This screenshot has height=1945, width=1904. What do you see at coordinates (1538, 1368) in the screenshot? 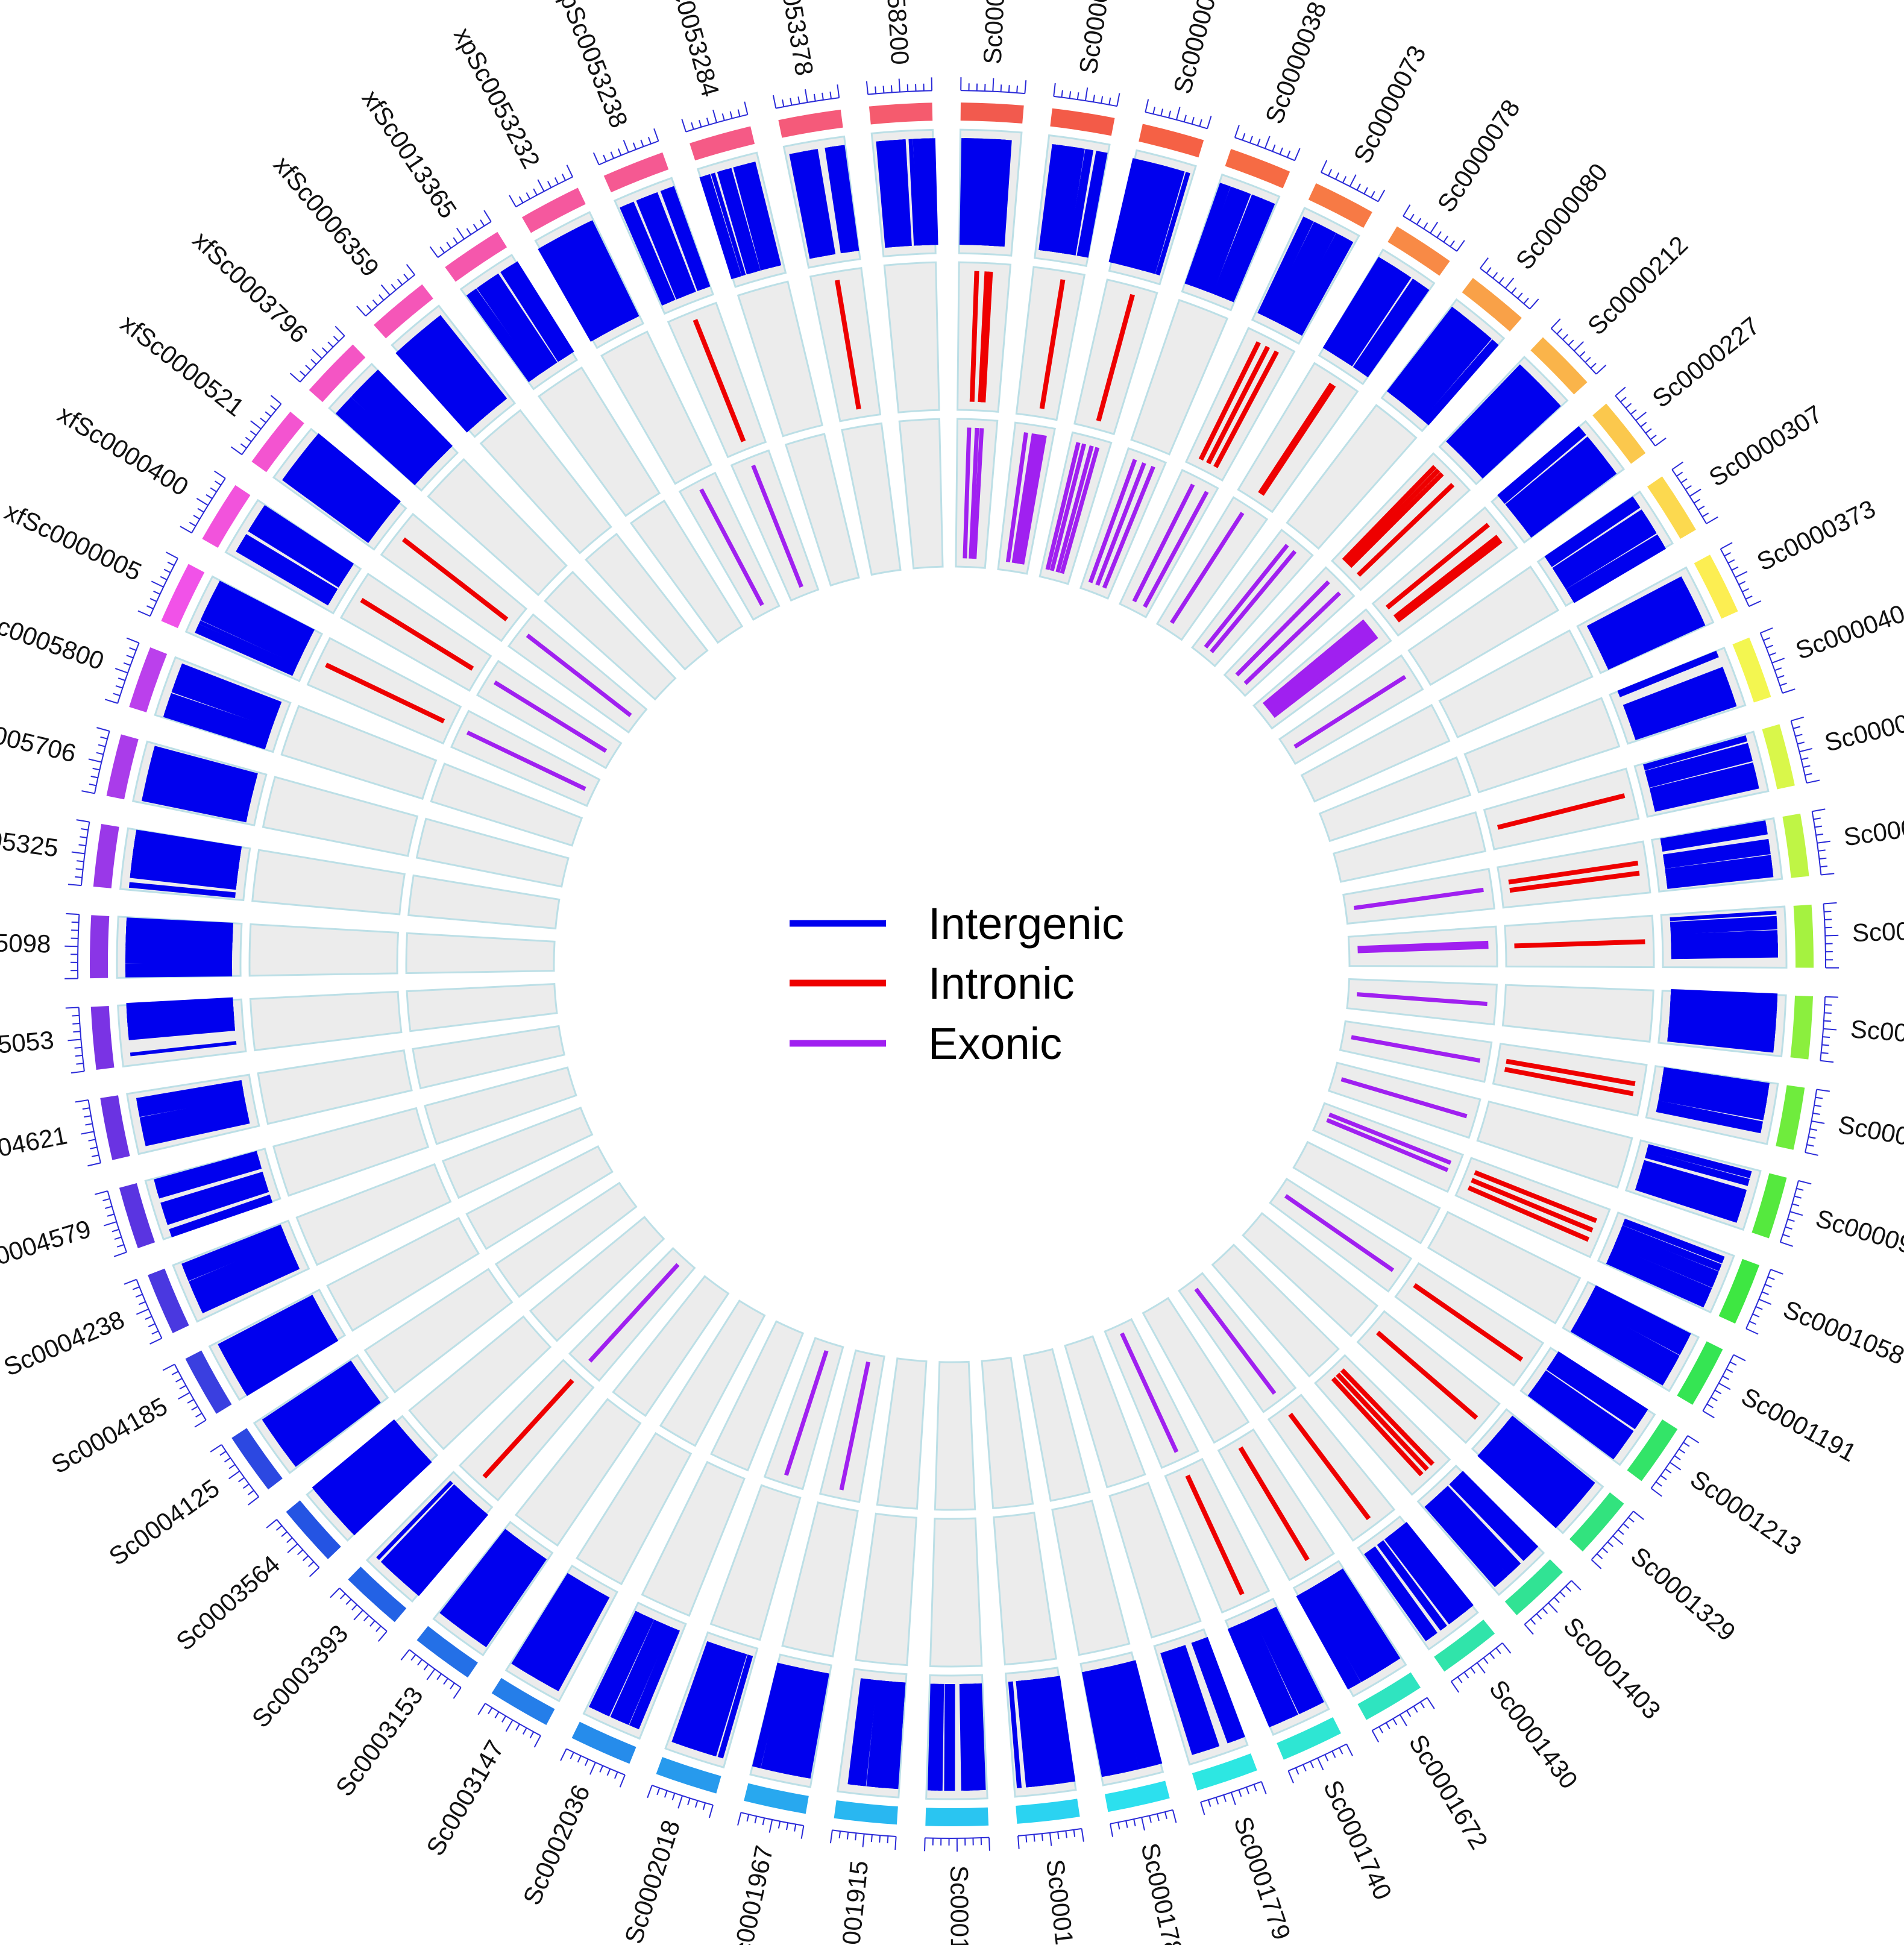
I see `sector-Sc0001213: Sc0001213` at bounding box center [1538, 1368].